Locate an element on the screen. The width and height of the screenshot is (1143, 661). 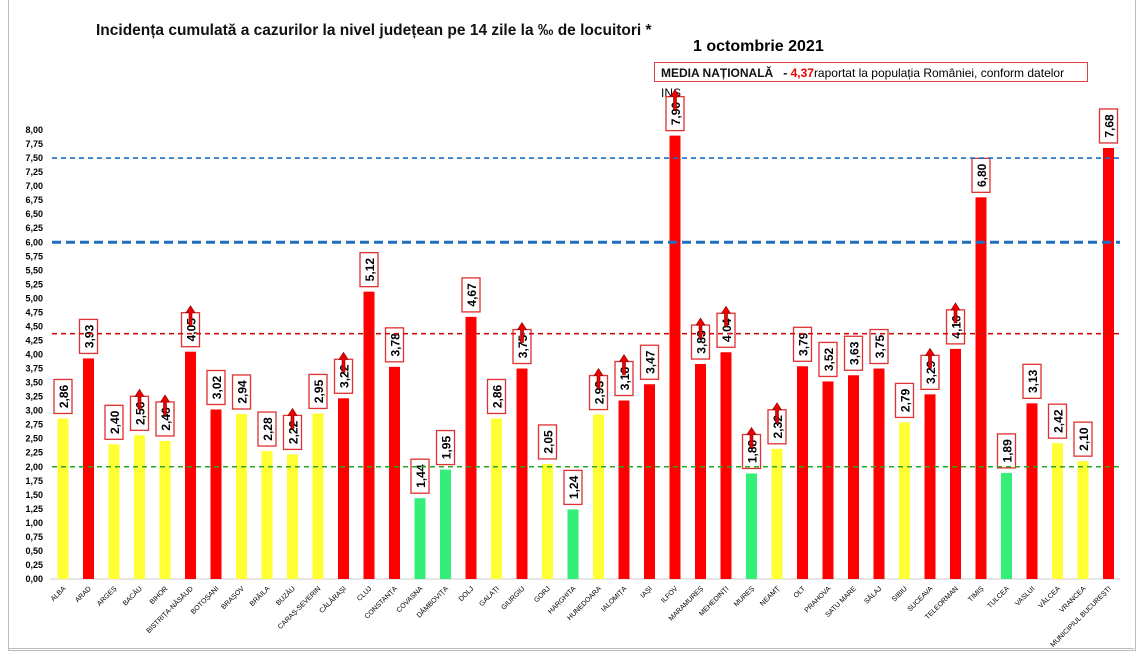
x-tick-label: ALBA is located at coordinates (59, 594).